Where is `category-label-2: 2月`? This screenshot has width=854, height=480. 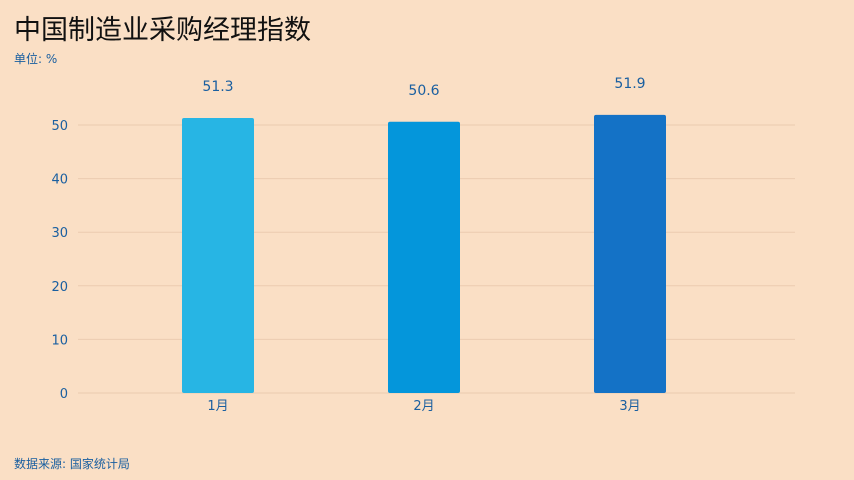
category-label-2: 2月 is located at coordinates (423, 406).